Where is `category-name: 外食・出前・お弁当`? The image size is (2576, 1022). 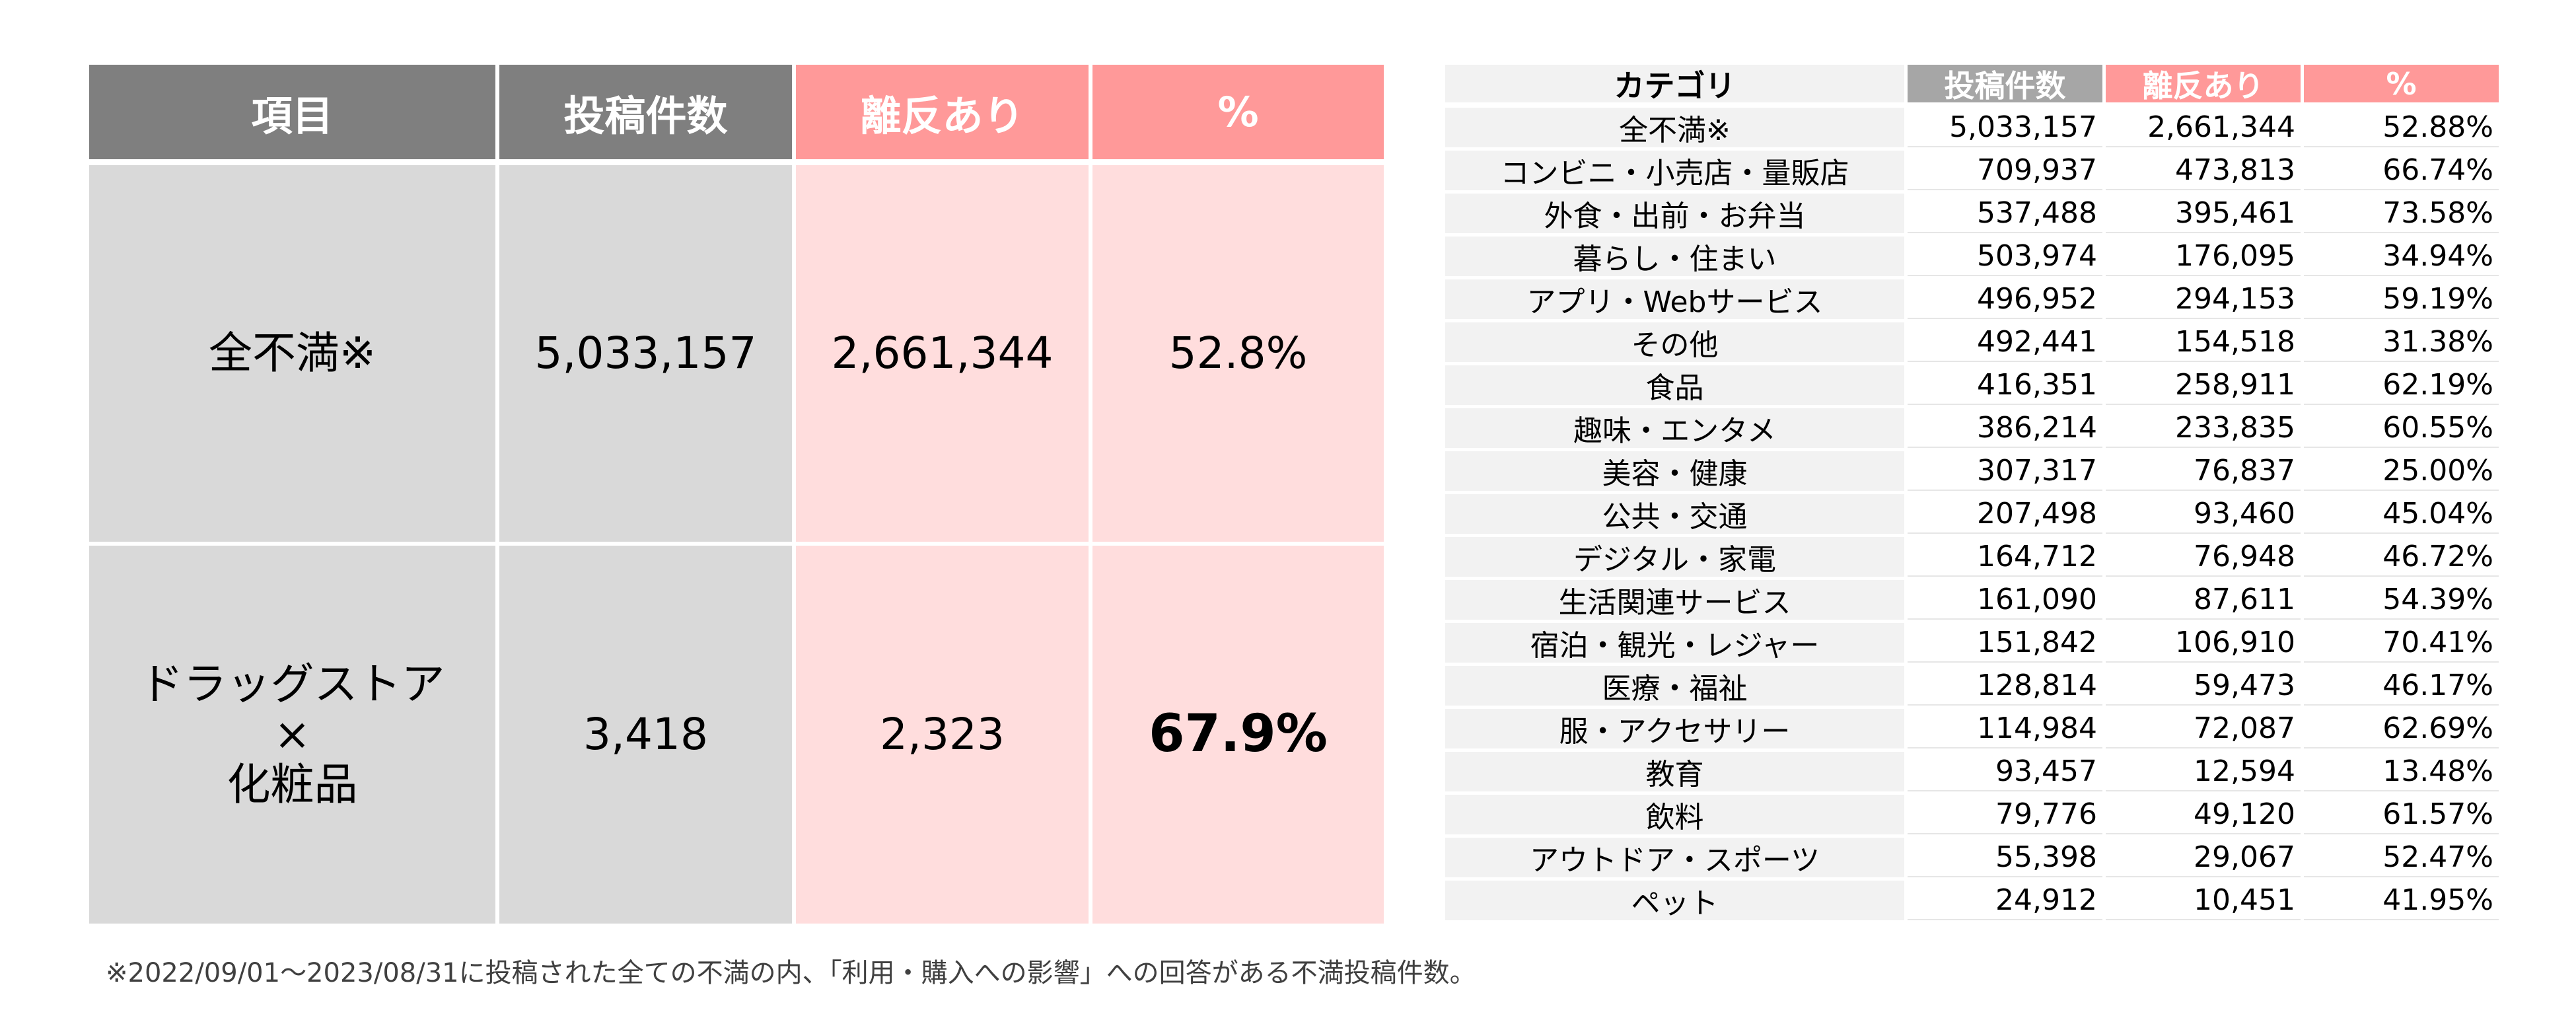
category-name: 外食・出前・お弁当 is located at coordinates (1675, 213).